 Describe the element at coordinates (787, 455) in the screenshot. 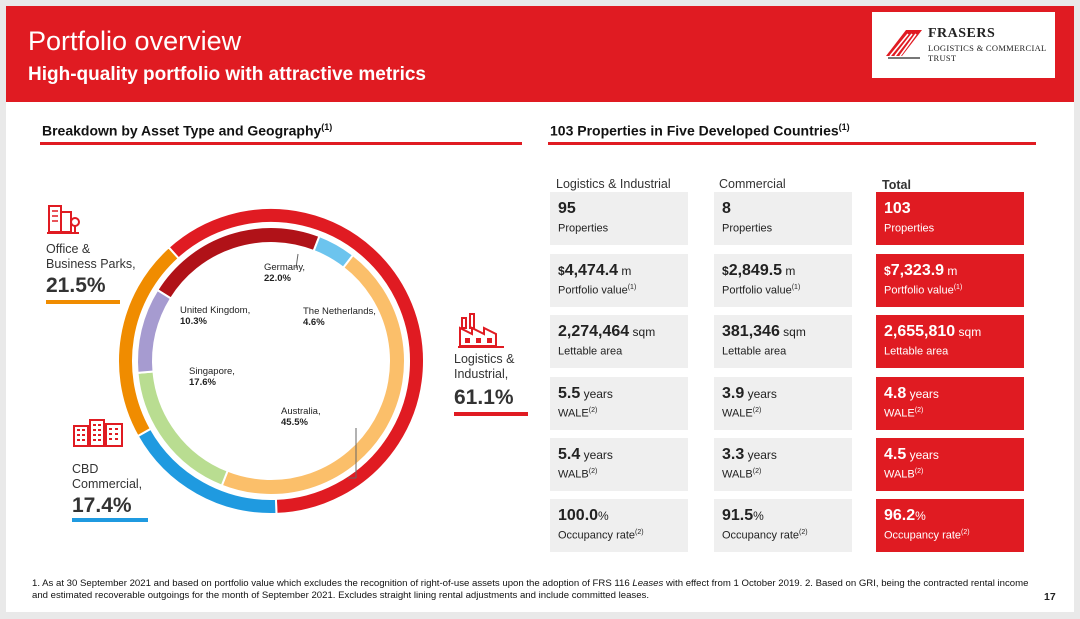

I see `cell-value: 3.3 years` at that location.